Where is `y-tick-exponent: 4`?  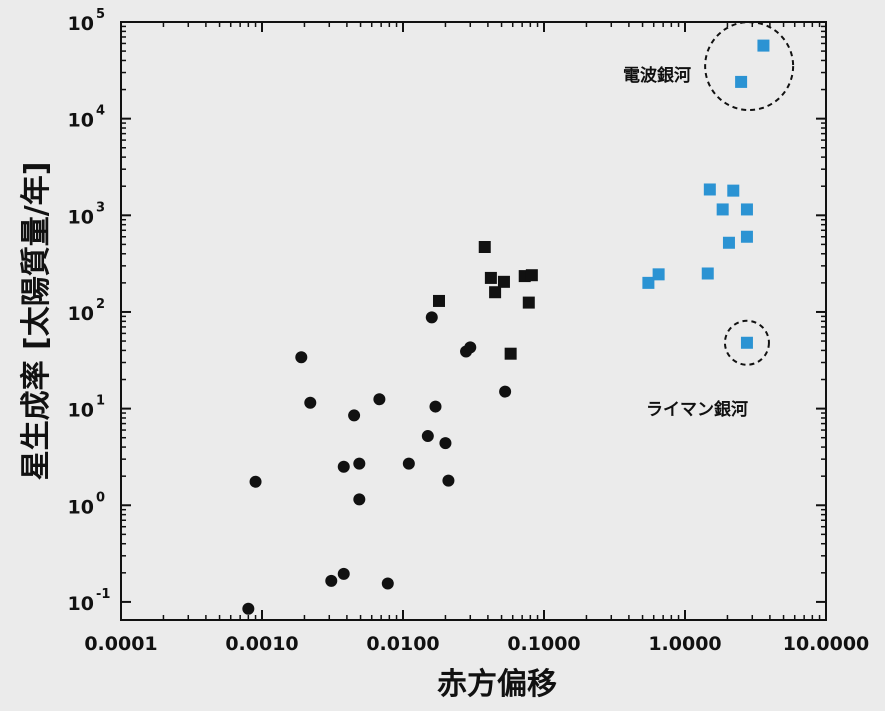 y-tick-exponent: 4 is located at coordinates (100, 111).